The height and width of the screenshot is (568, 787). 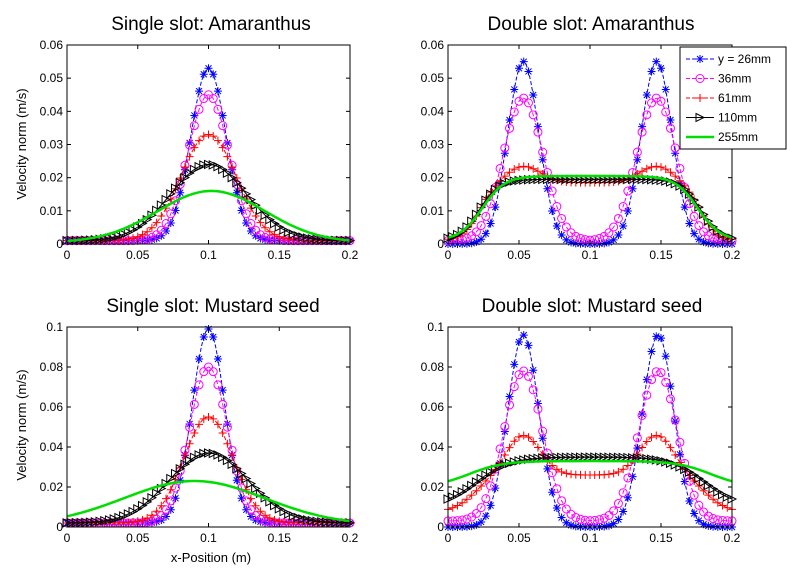 What do you see at coordinates (52, 447) in the screenshot?
I see `y-tick-label: 0.04` at bounding box center [52, 447].